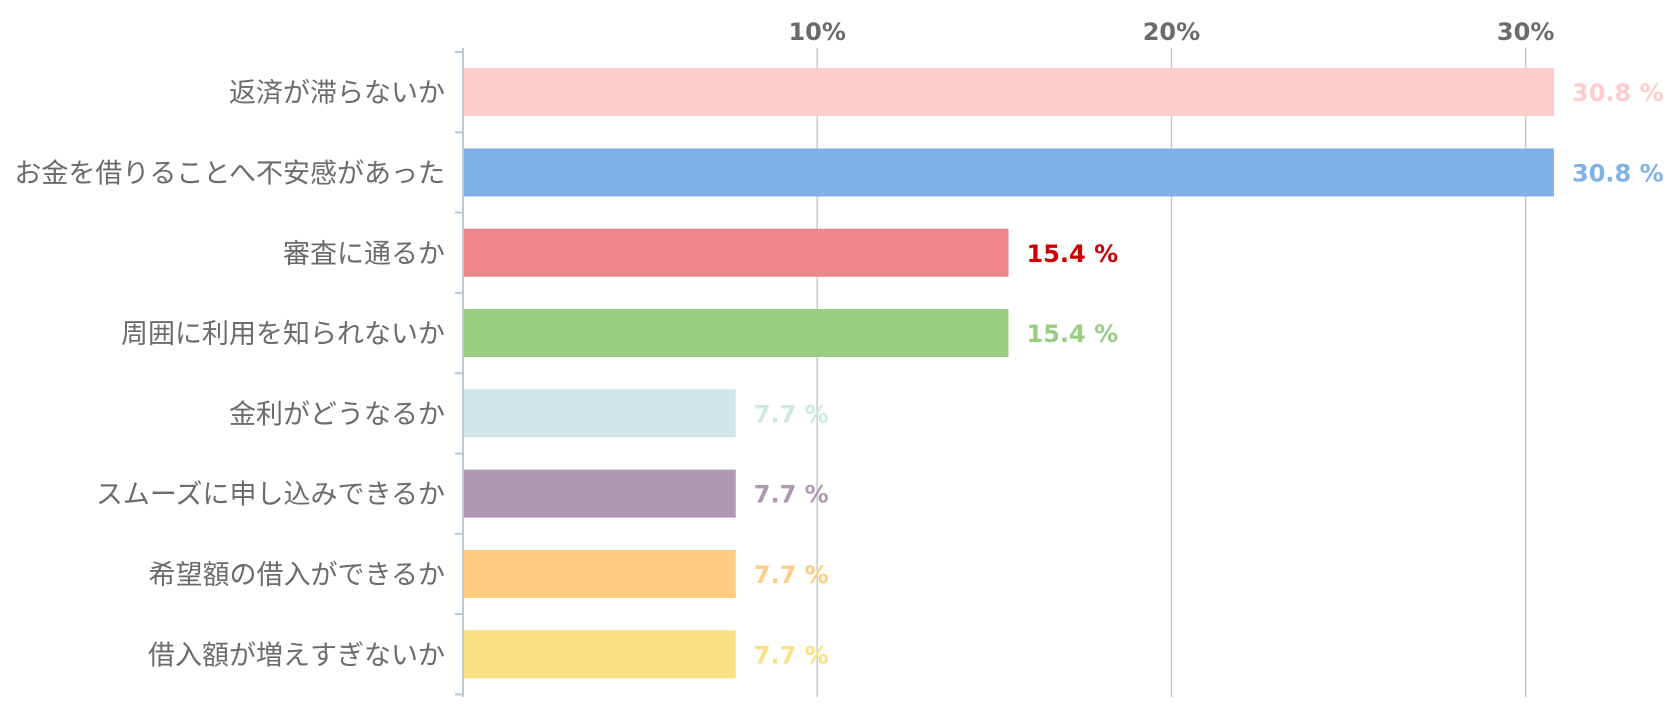 The height and width of the screenshot is (725, 1674). Describe the element at coordinates (337, 414) in the screenshot. I see `category-label: 金利がどうなるか` at that location.